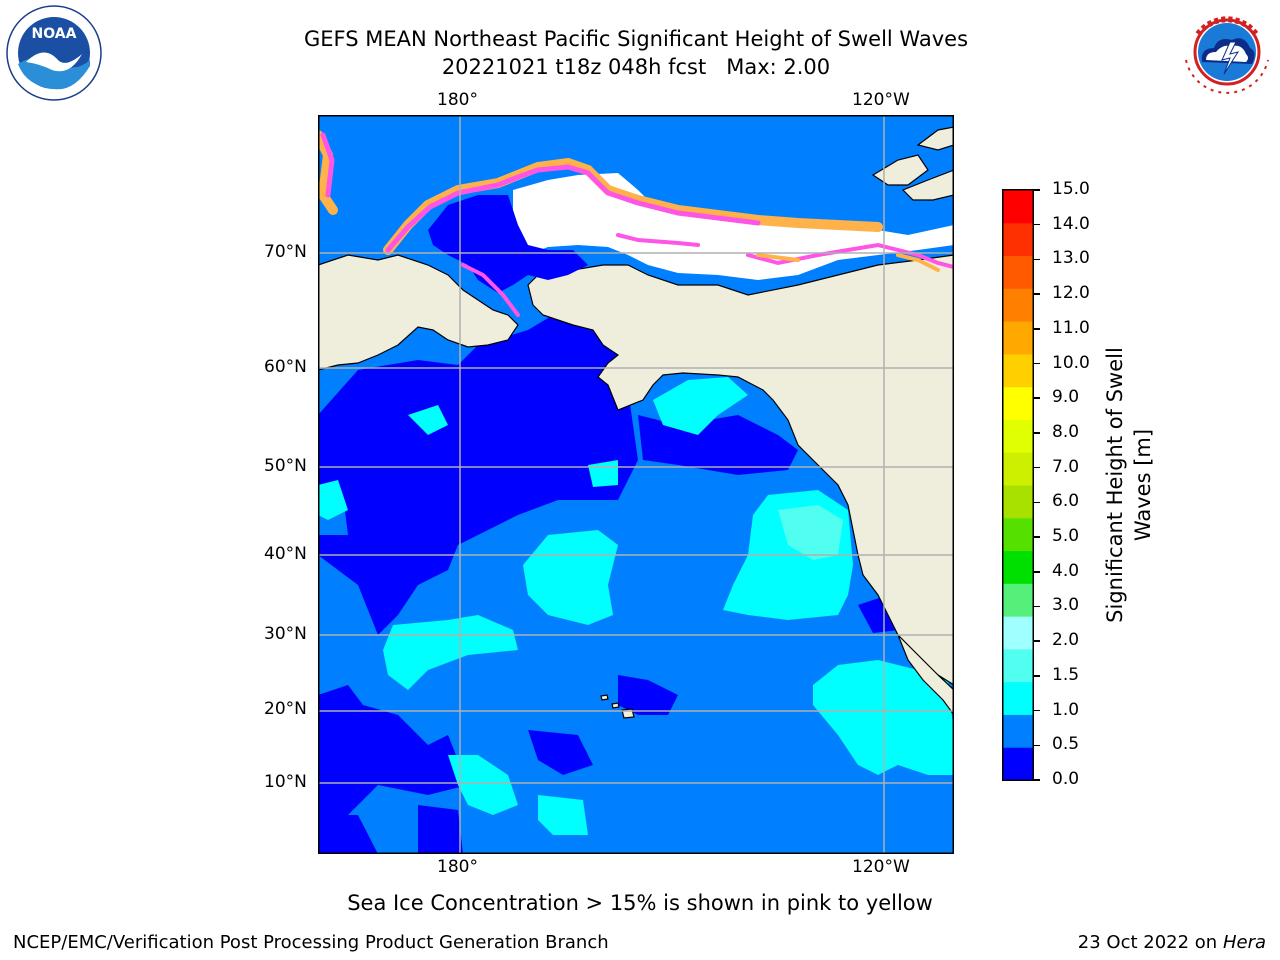 The width and height of the screenshot is (1280, 960). I want to click on lat-tick-40n: 40°N, so click(285, 554).